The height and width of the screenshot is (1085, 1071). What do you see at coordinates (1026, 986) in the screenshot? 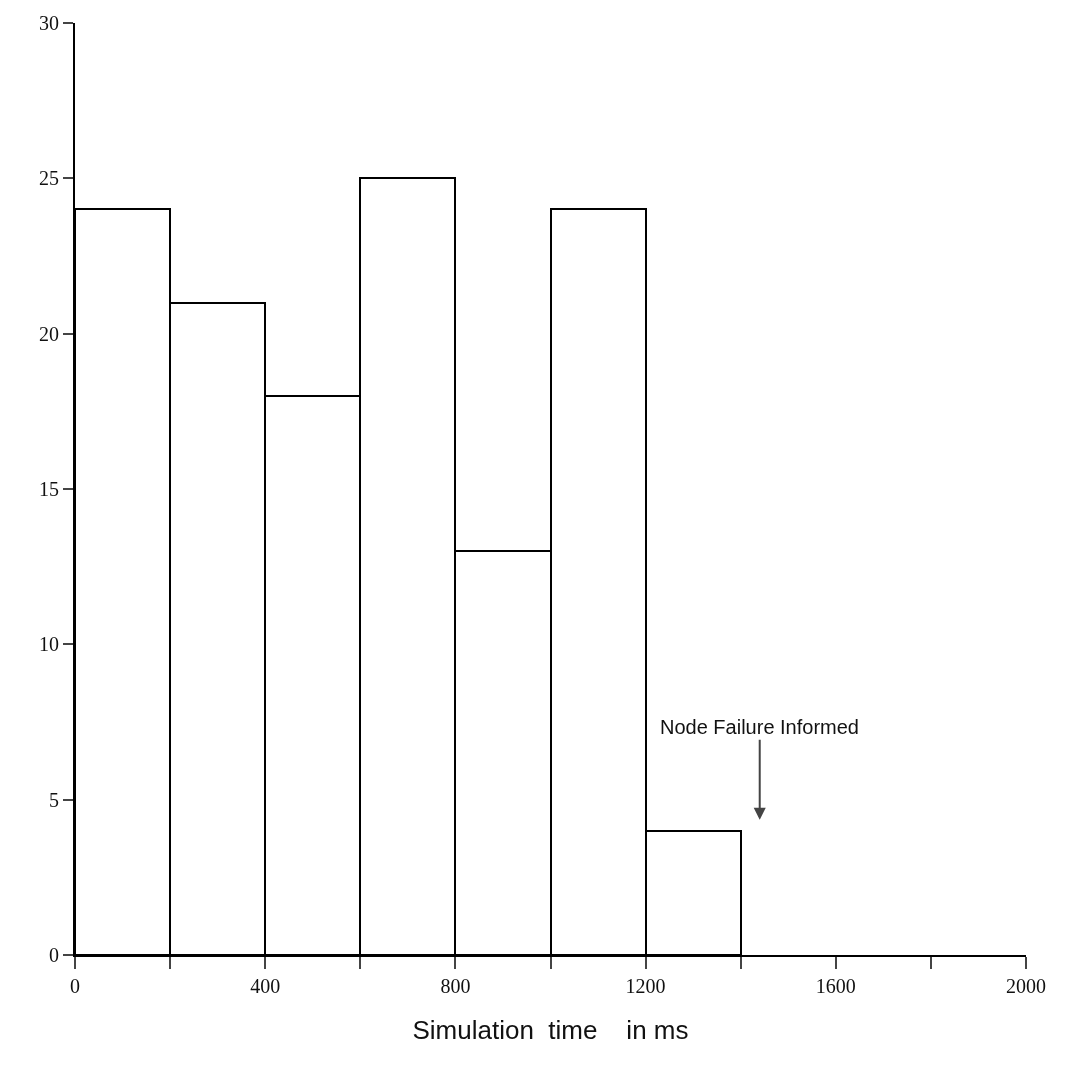
I see `x-tick-label: 2000` at bounding box center [1026, 986].